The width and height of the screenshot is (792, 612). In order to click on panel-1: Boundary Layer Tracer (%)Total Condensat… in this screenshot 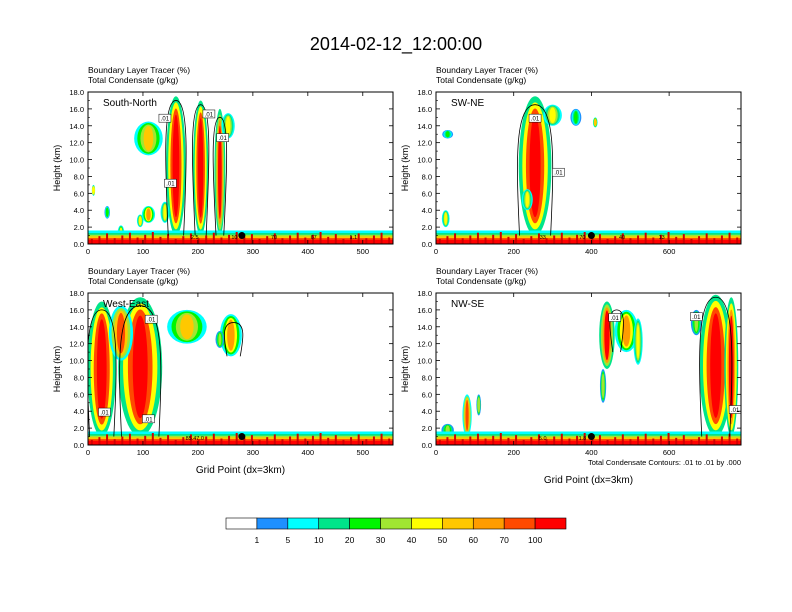, I will do `click(223, 160)`.